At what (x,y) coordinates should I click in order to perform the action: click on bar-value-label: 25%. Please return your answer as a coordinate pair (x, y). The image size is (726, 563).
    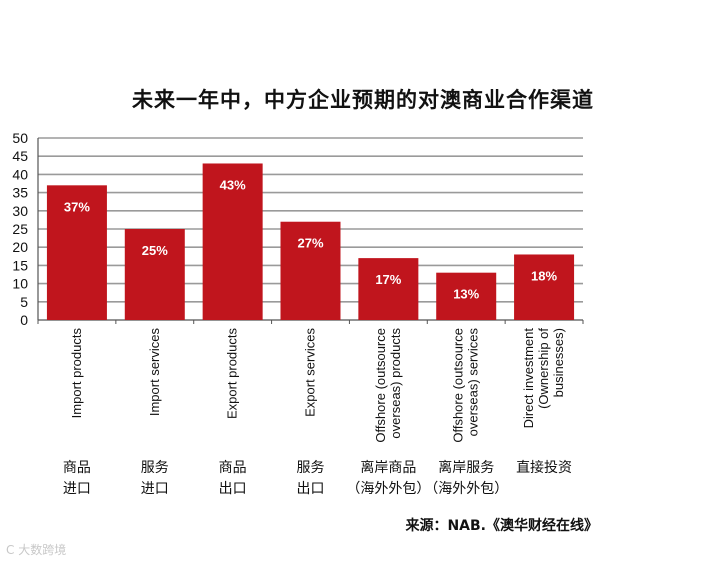
    Looking at the image, I should click on (155, 250).